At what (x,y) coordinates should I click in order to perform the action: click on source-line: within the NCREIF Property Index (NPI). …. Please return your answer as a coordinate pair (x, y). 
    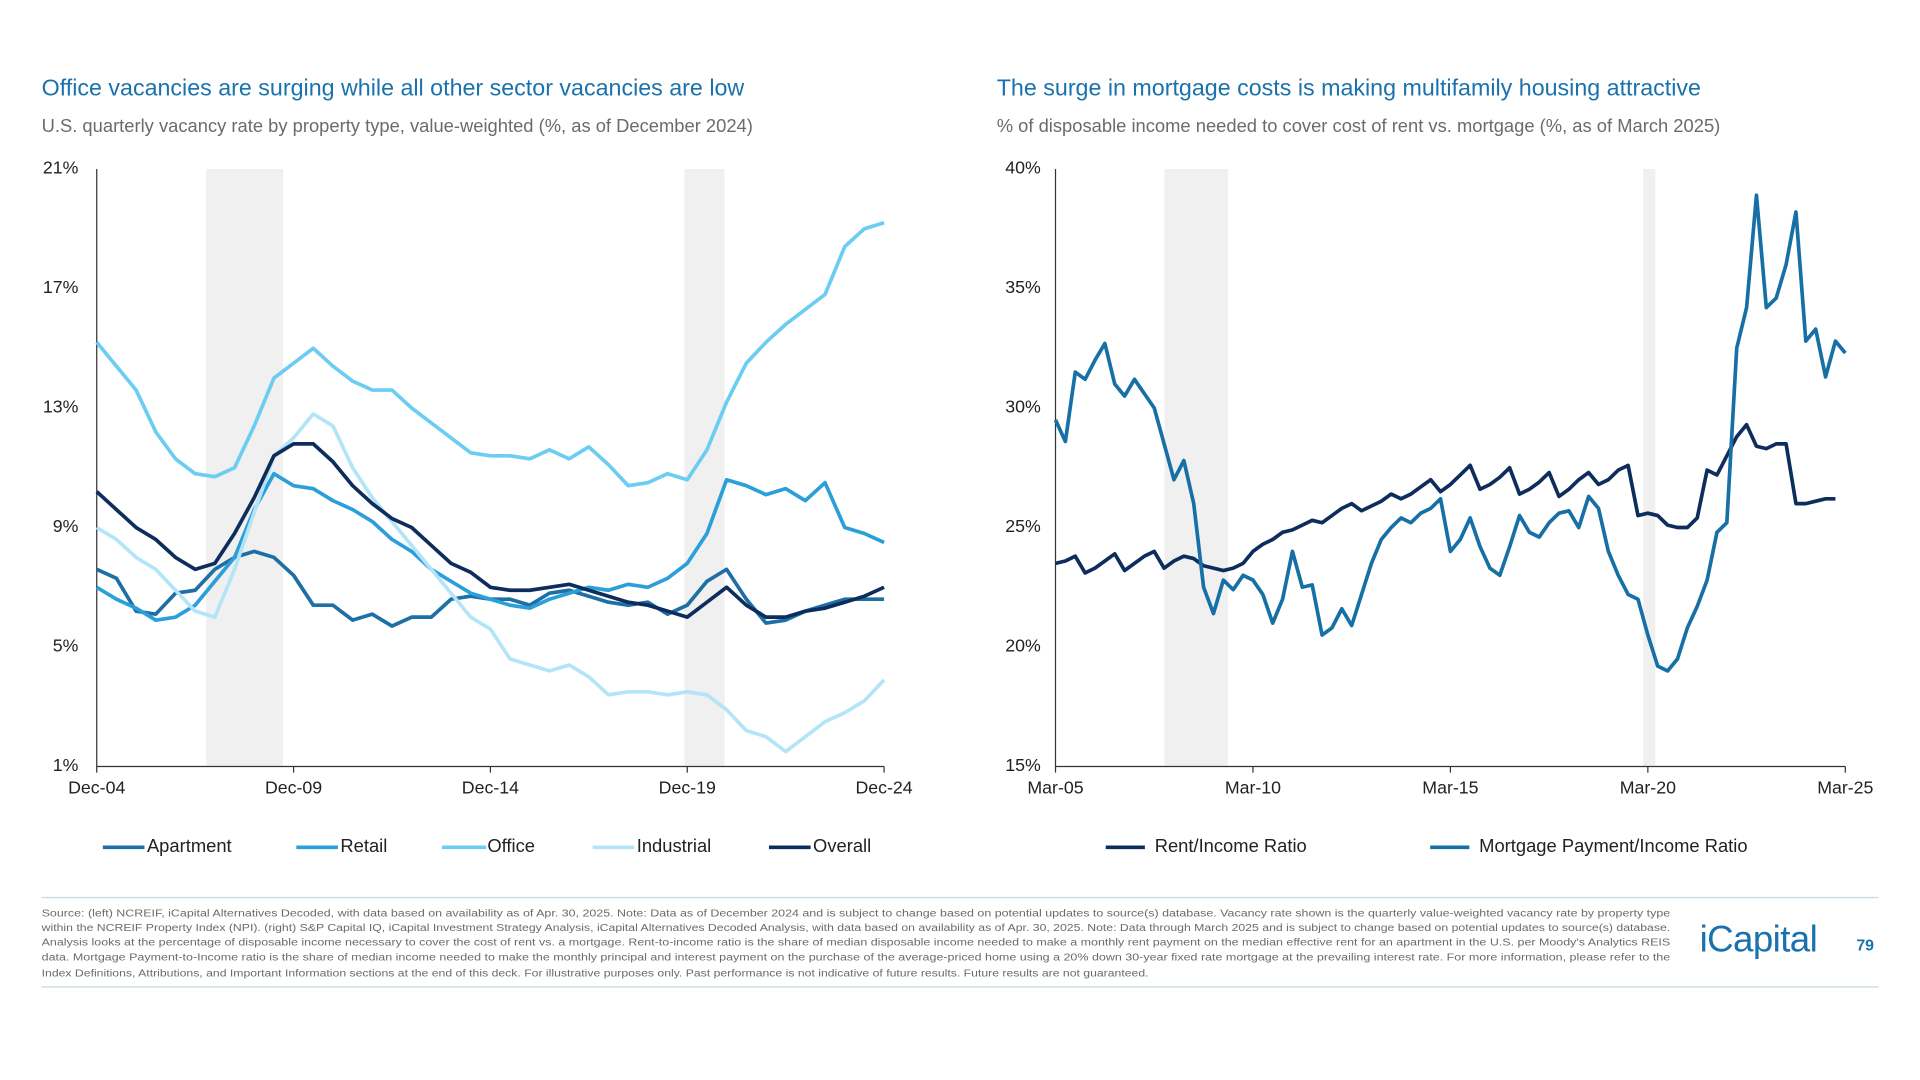
    Looking at the image, I should click on (855, 928).